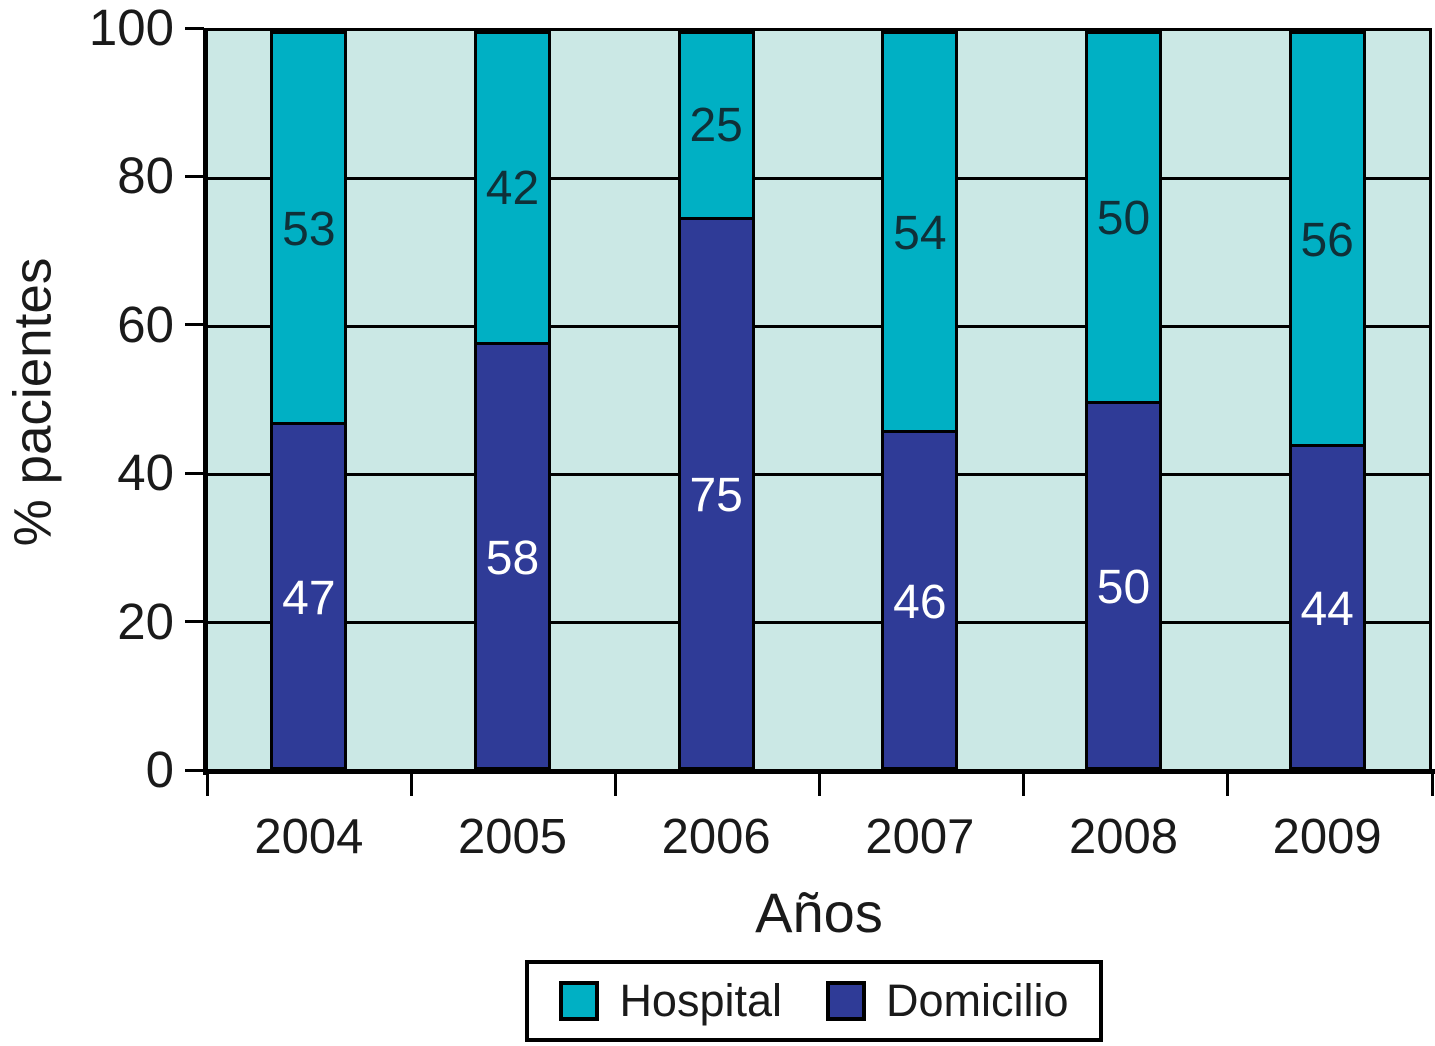 Image resolution: width=1435 pixels, height=1046 pixels. Describe the element at coordinates (205, 401) in the screenshot. I see `y-axis-line` at that location.